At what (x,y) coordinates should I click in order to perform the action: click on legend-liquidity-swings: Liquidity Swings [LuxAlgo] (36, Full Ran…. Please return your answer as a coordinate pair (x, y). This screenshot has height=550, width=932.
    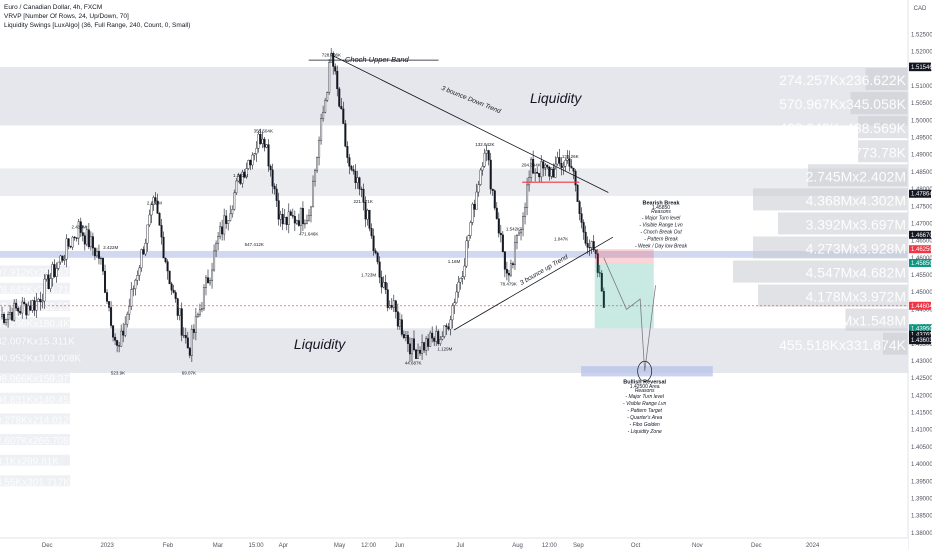
    Looking at the image, I should click on (97, 25).